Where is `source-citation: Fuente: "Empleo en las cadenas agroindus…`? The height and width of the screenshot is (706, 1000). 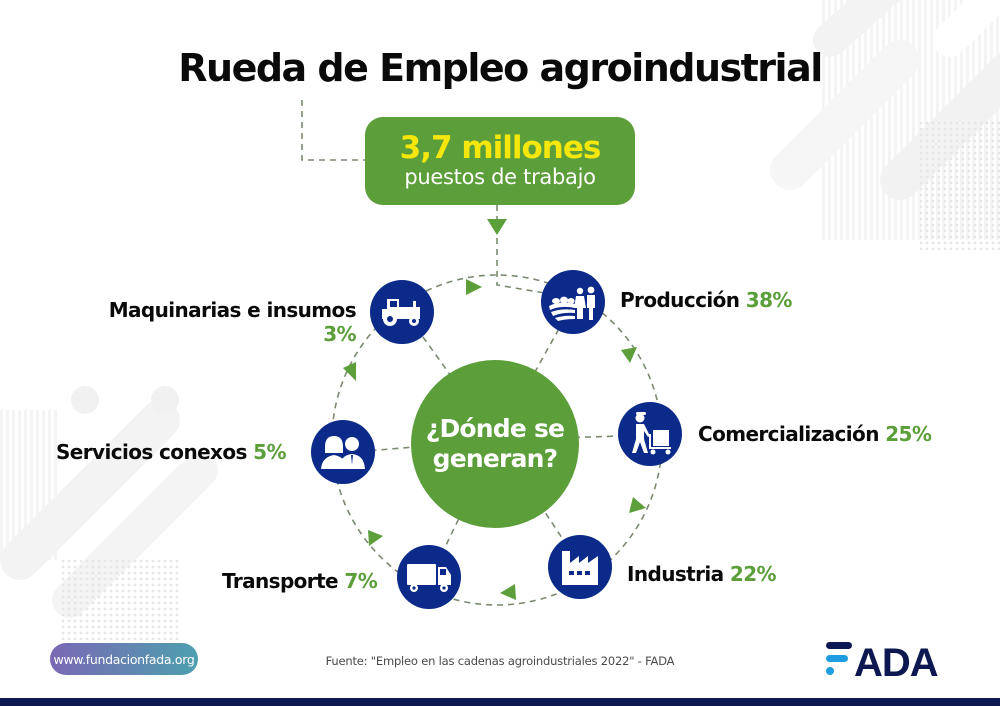 source-citation: Fuente: "Empleo en las cadenas agroindus… is located at coordinates (500, 661).